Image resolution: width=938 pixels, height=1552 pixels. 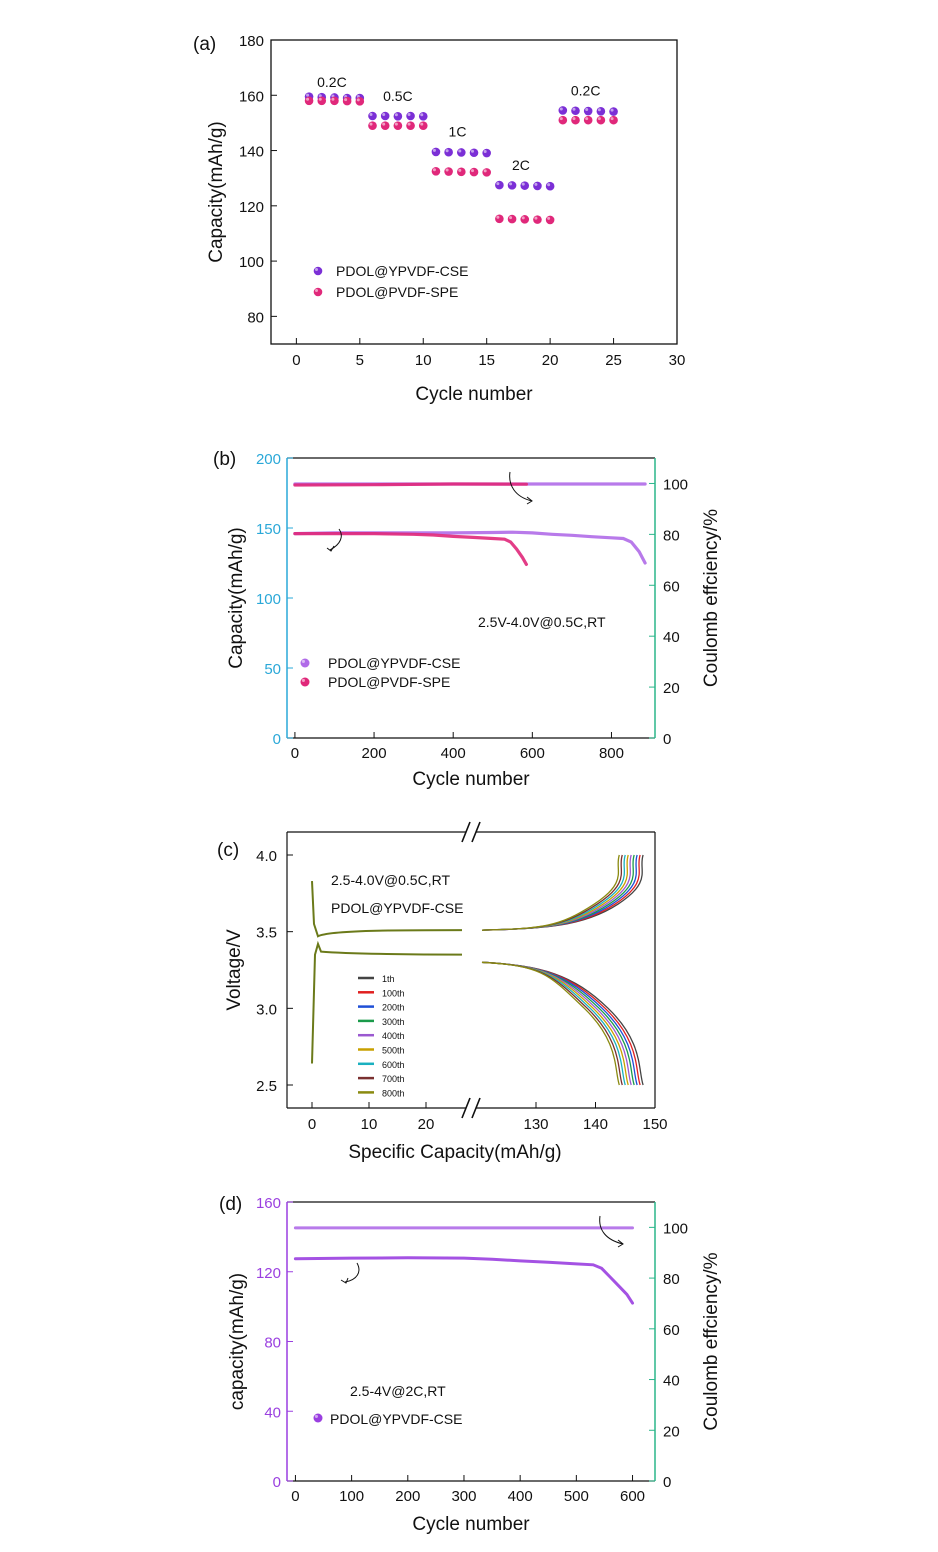 I want to click on legend-marker-b, so click(x=305, y=663).